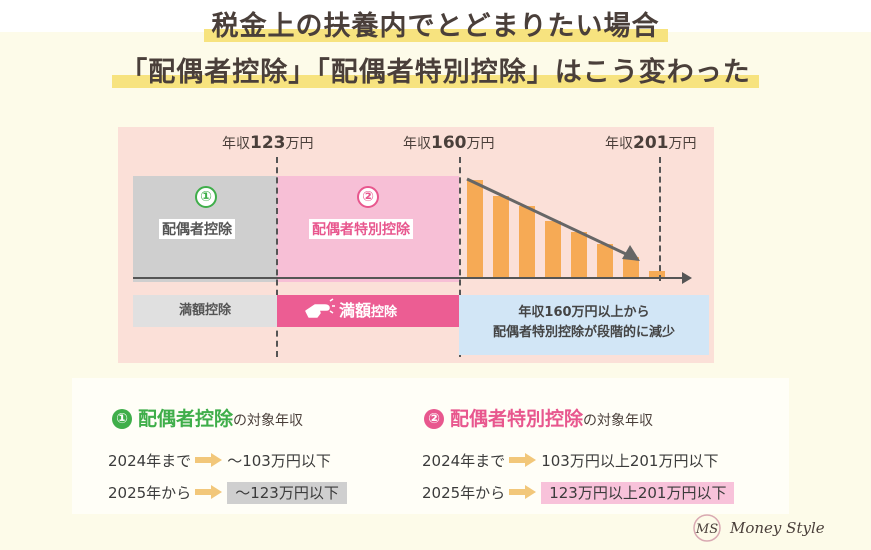 Image resolution: width=871 pixels, height=550 pixels. I want to click on pointing-hand-icon, so click(320, 308).